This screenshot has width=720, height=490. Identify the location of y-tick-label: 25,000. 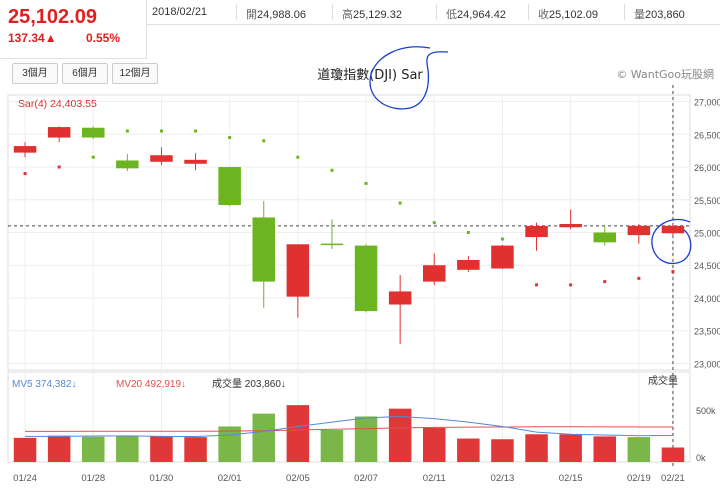
(707, 234).